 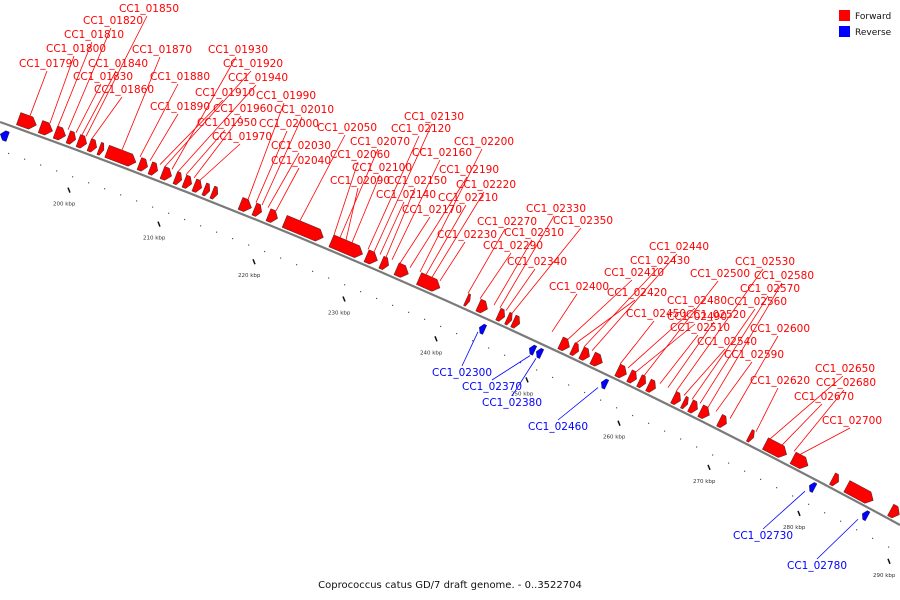 What do you see at coordinates (484, 142) in the screenshot?
I see `forward-gene-label: CC1_02200` at bounding box center [484, 142].